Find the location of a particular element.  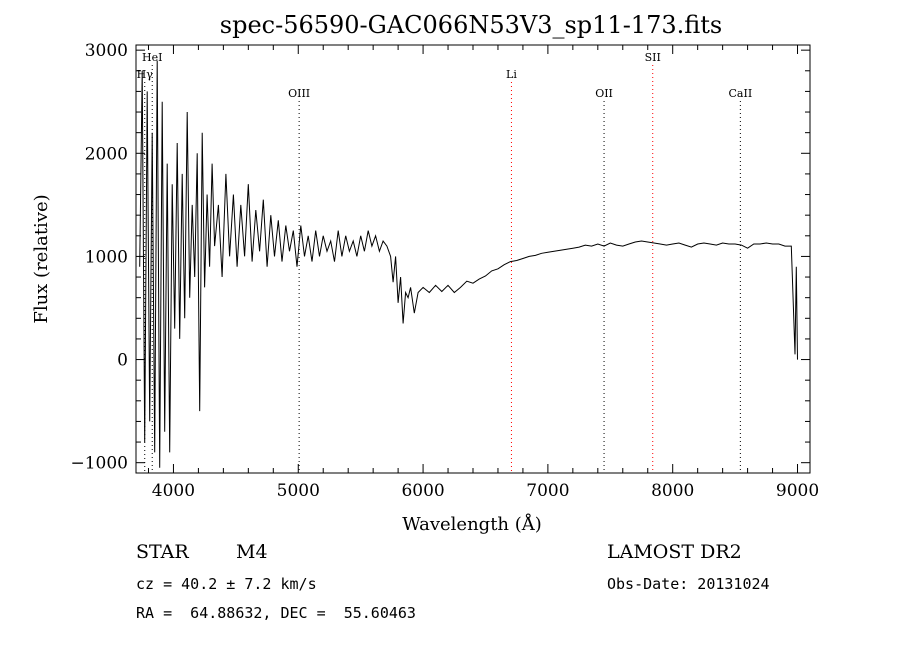

x-axis-label: Wavelength (Å) is located at coordinates (472, 524).